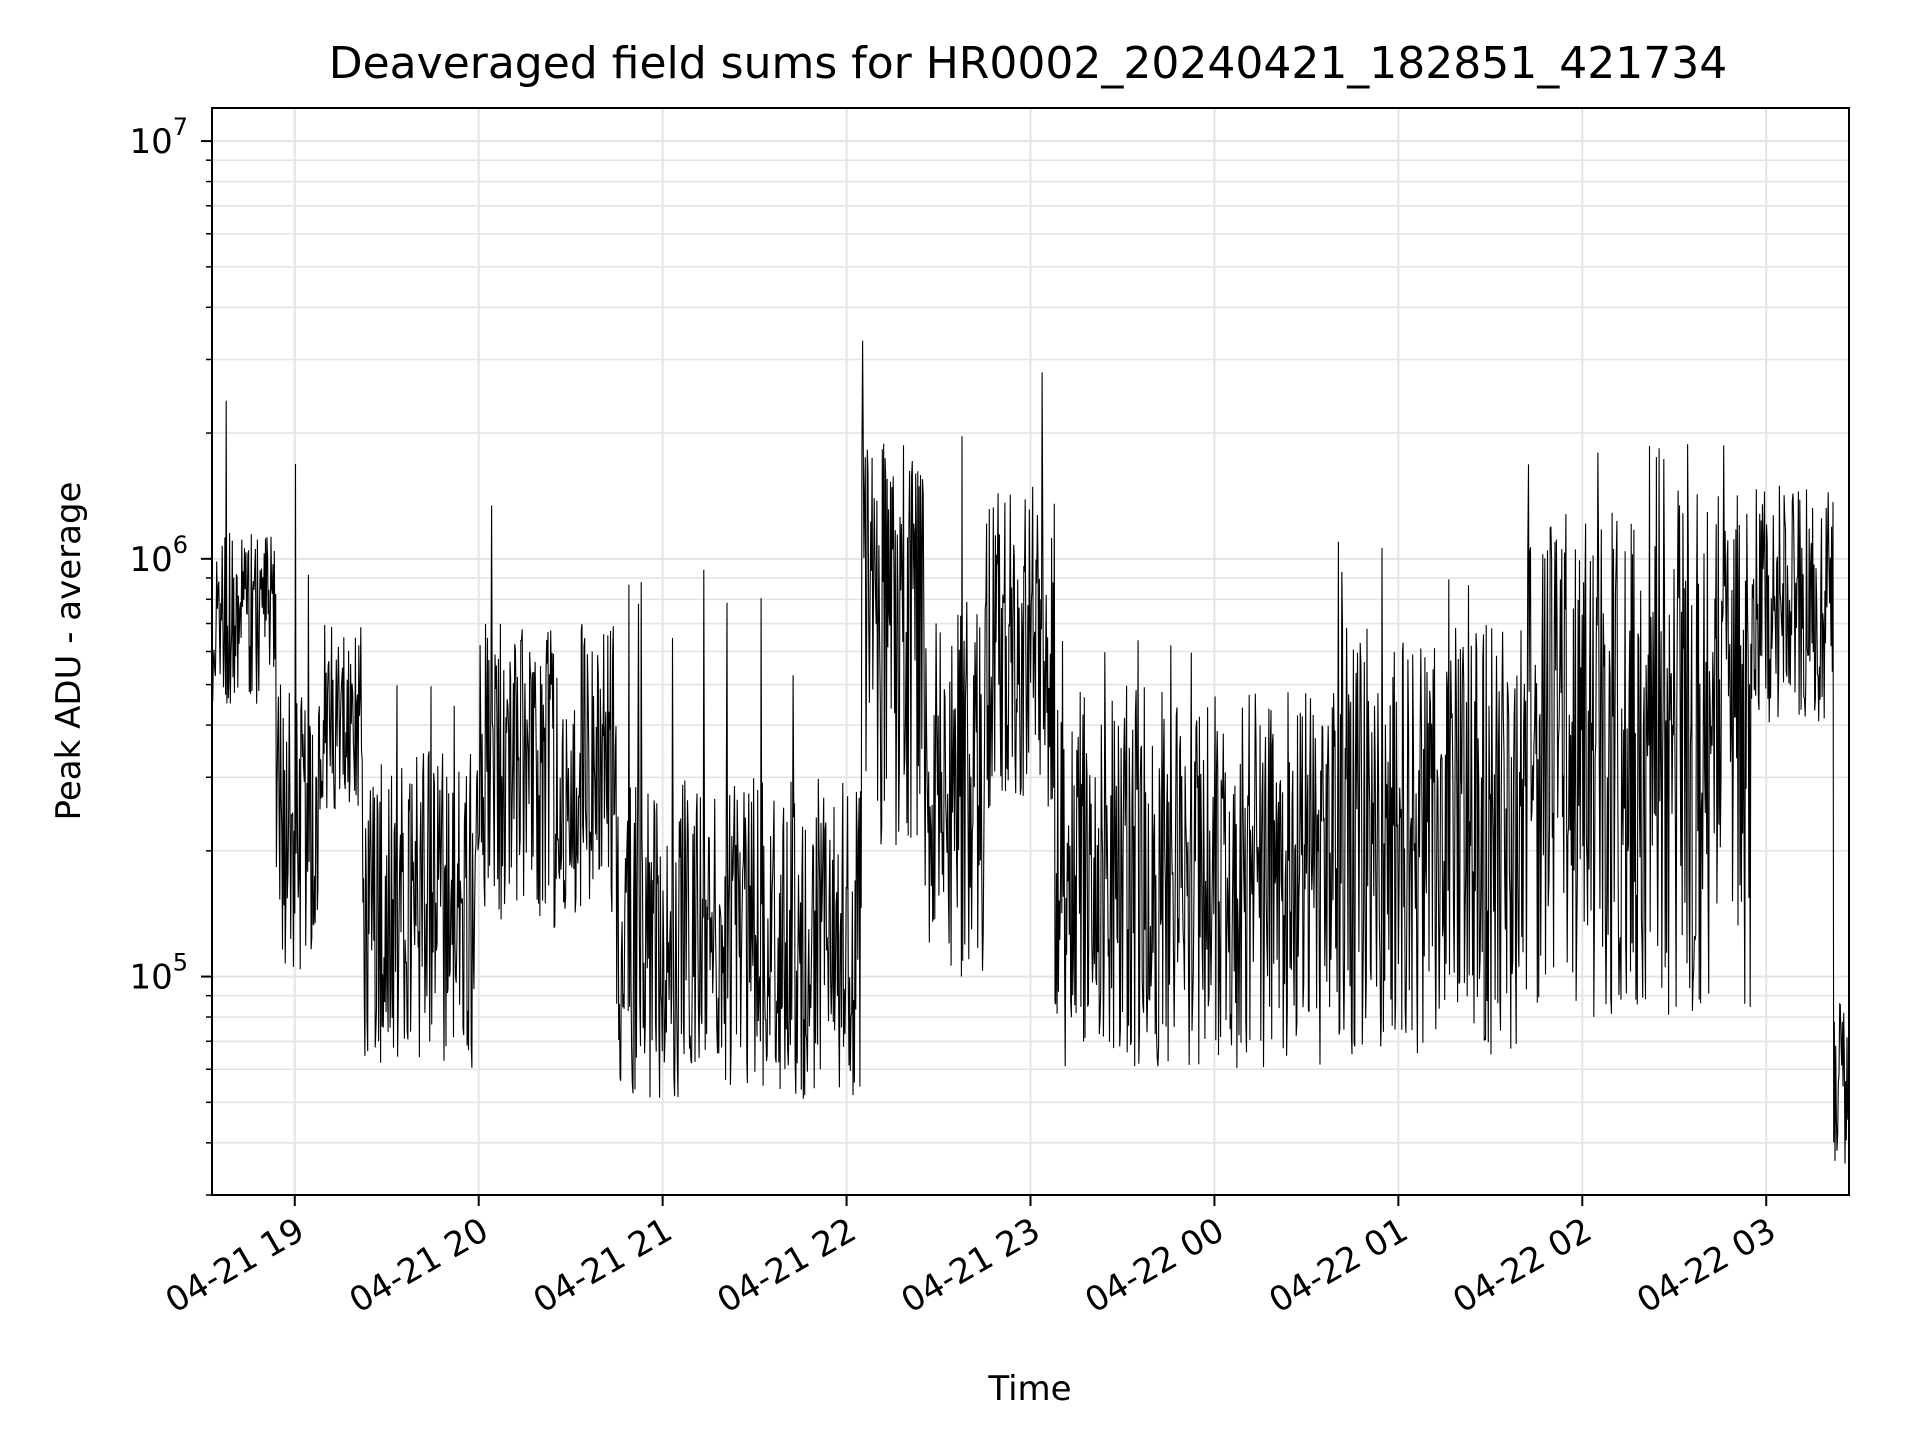  Describe the element at coordinates (158, 137) in the screenshot. I see `y-tick-label: 10⁷` at that location.